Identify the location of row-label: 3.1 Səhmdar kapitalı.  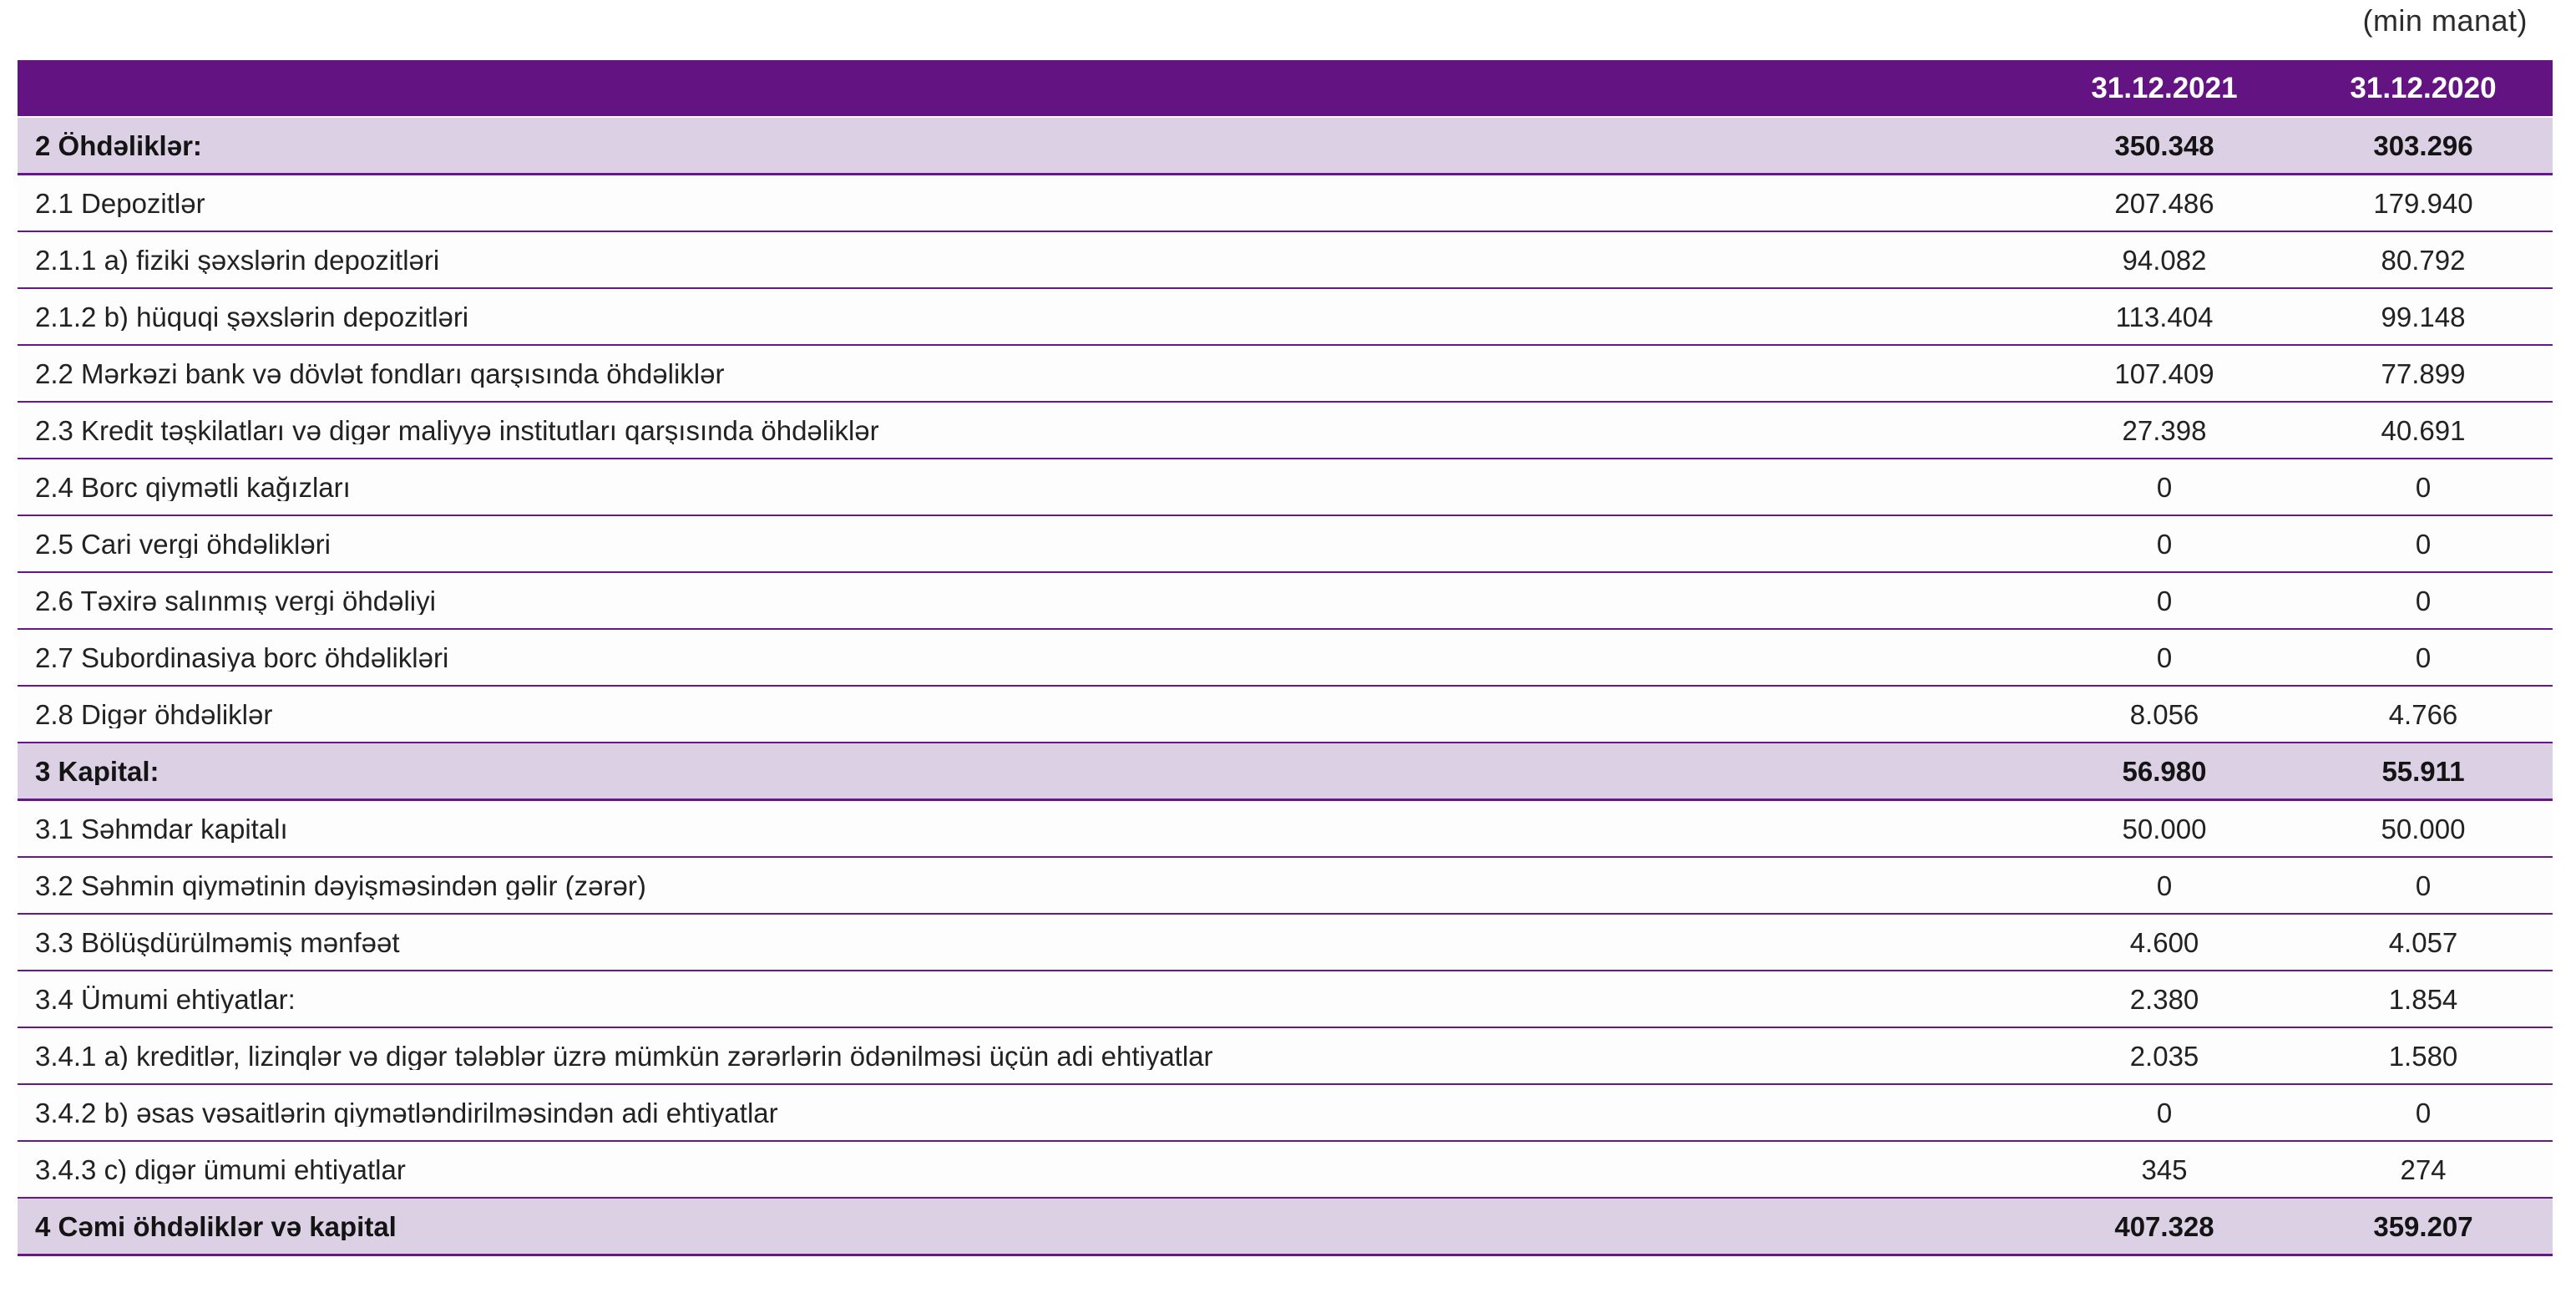
(161, 828).